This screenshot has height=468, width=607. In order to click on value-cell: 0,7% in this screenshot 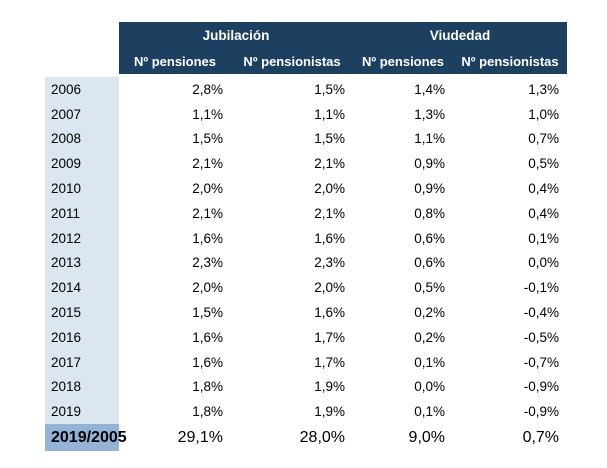, I will do `click(544, 139)`.